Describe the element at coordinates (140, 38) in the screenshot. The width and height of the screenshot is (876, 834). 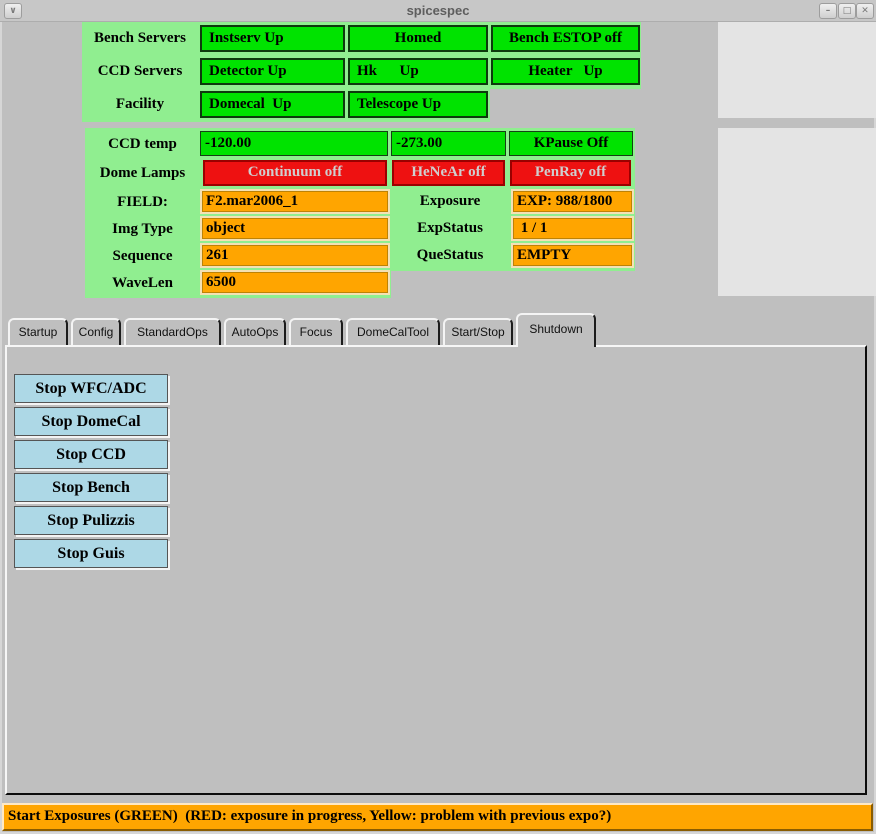
I see `label-bench-servers: Bench Servers` at that location.